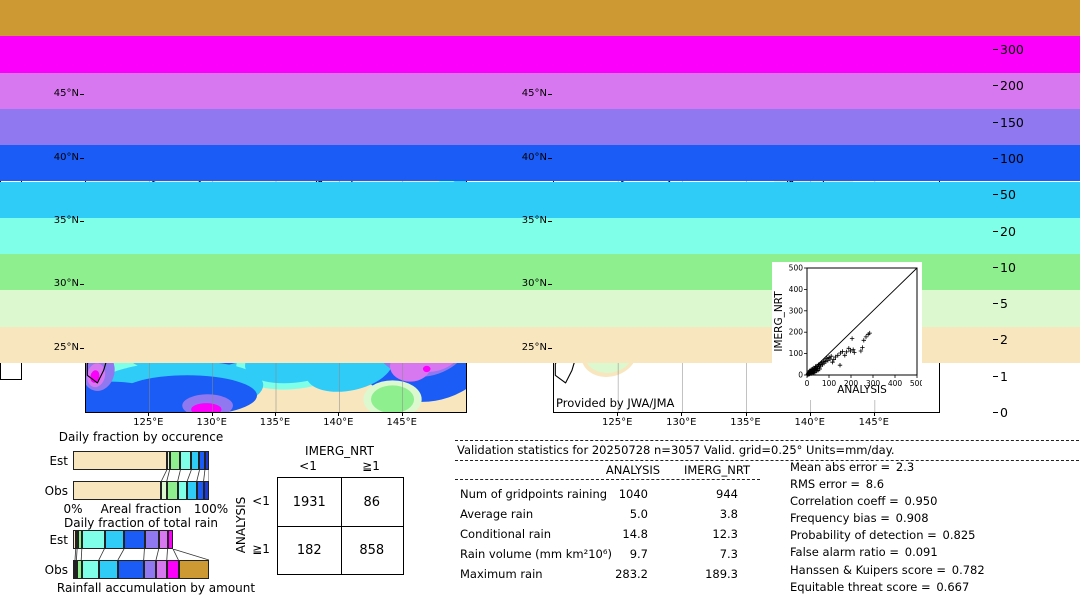 The image size is (1080, 612). I want to click on score-line: Mean abs error = 2.3, so click(934, 468).